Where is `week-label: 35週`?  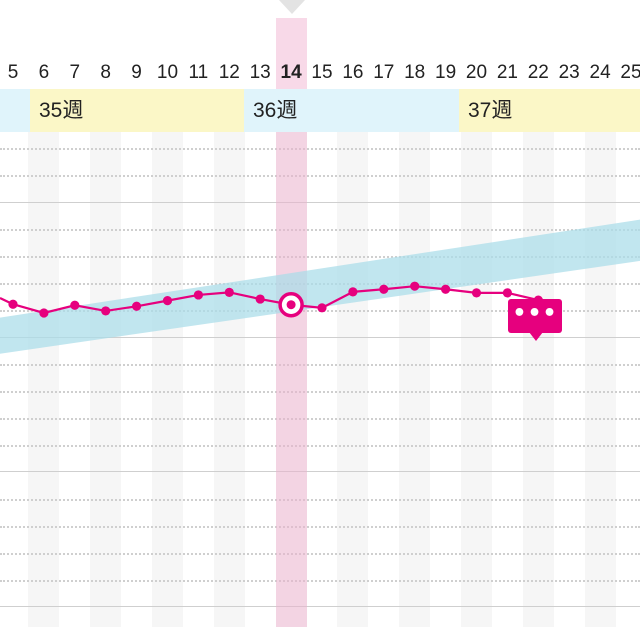 week-label: 35週 is located at coordinates (137, 110).